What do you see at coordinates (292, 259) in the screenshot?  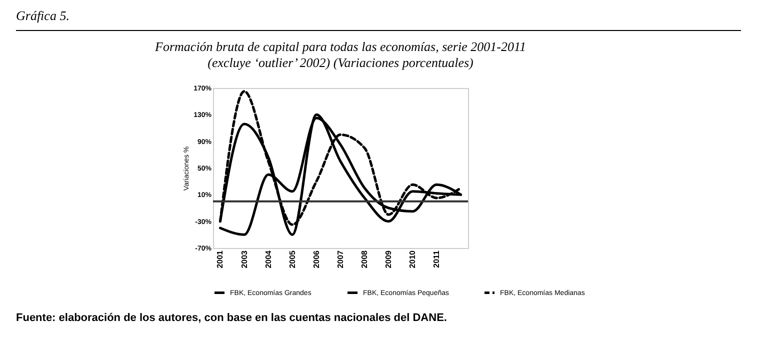 I see `x-tick-label: 2005` at bounding box center [292, 259].